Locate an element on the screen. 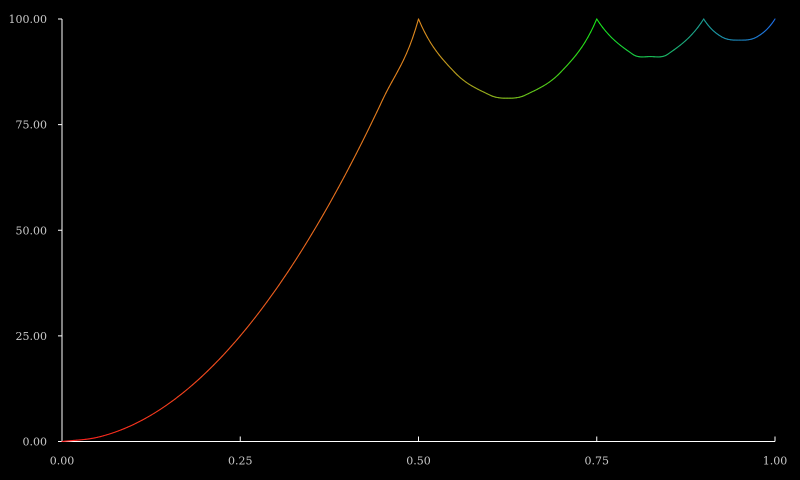 This screenshot has width=800, height=480. y-tick-label: 50.00 is located at coordinates (32, 230).